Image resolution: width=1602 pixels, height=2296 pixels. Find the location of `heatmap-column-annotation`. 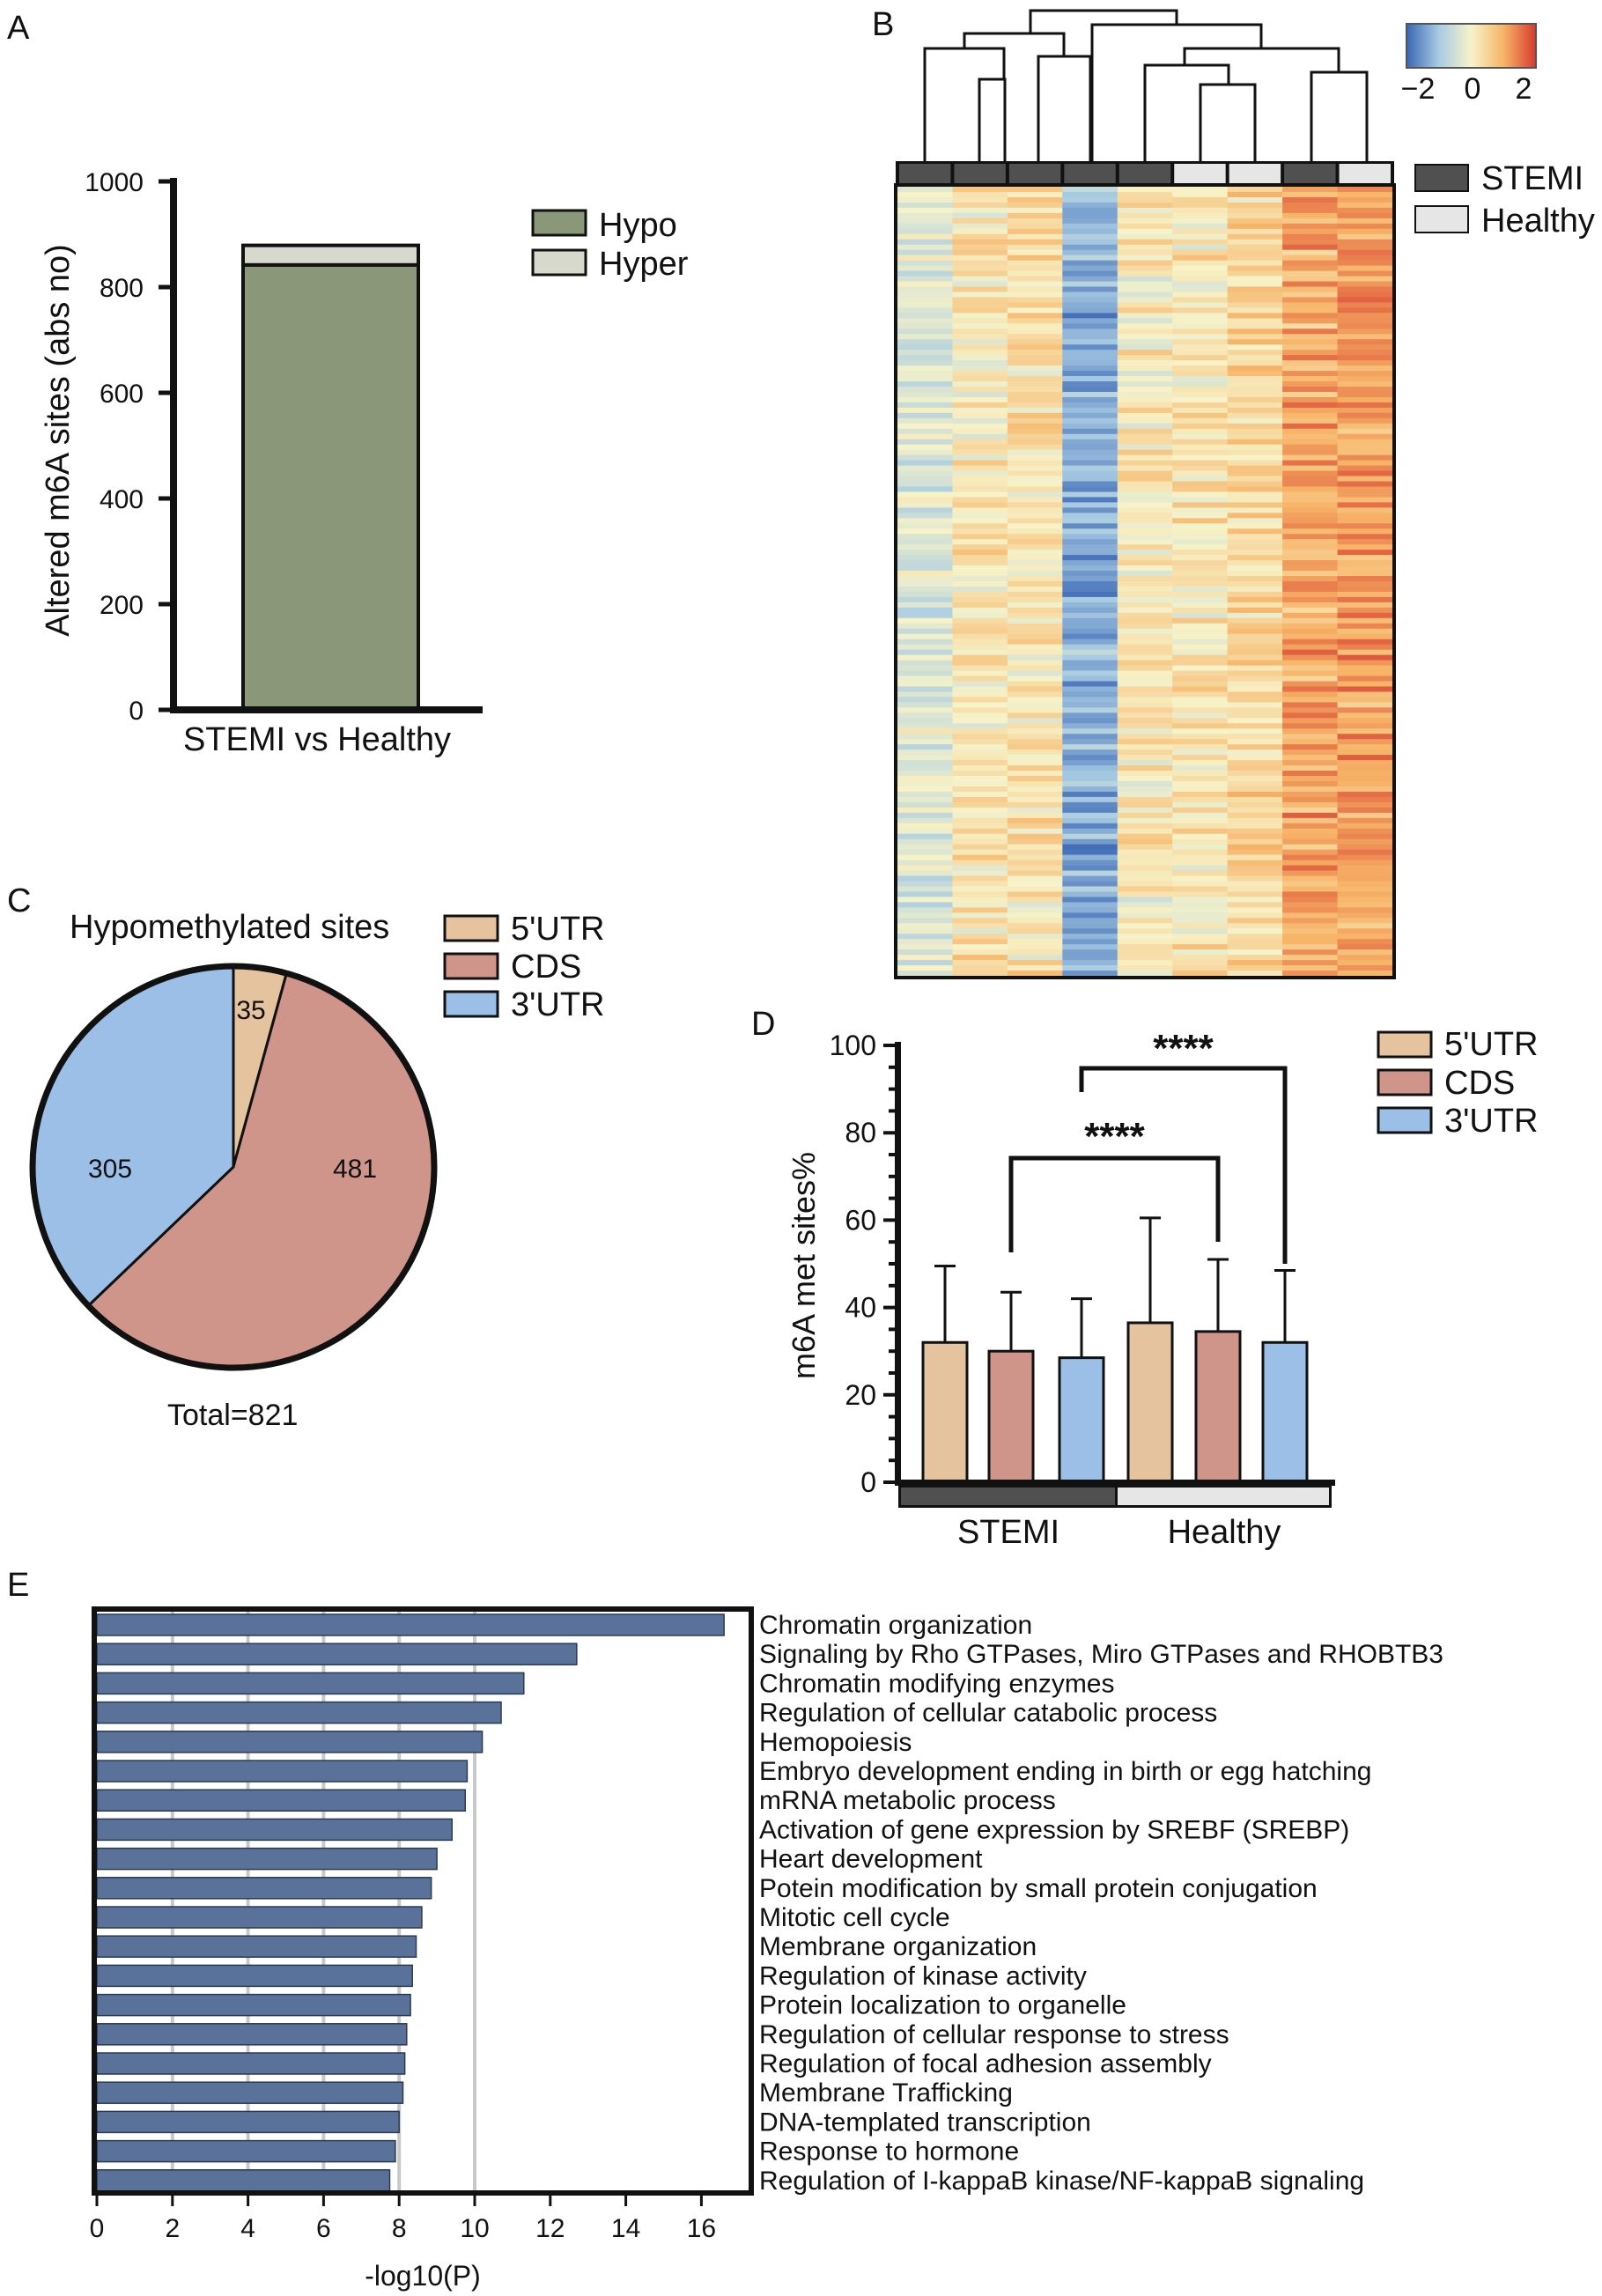

heatmap-column-annotation is located at coordinates (1145, 174).